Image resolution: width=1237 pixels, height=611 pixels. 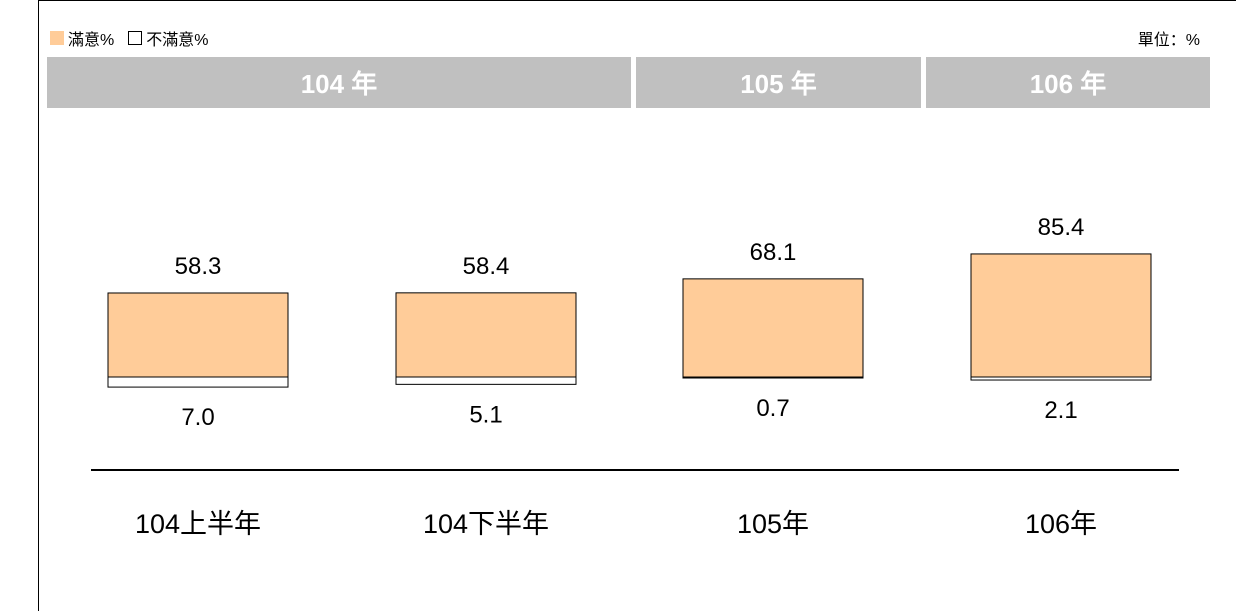 I want to click on data-label-satisfied-2: 68.1, so click(x=773, y=252).